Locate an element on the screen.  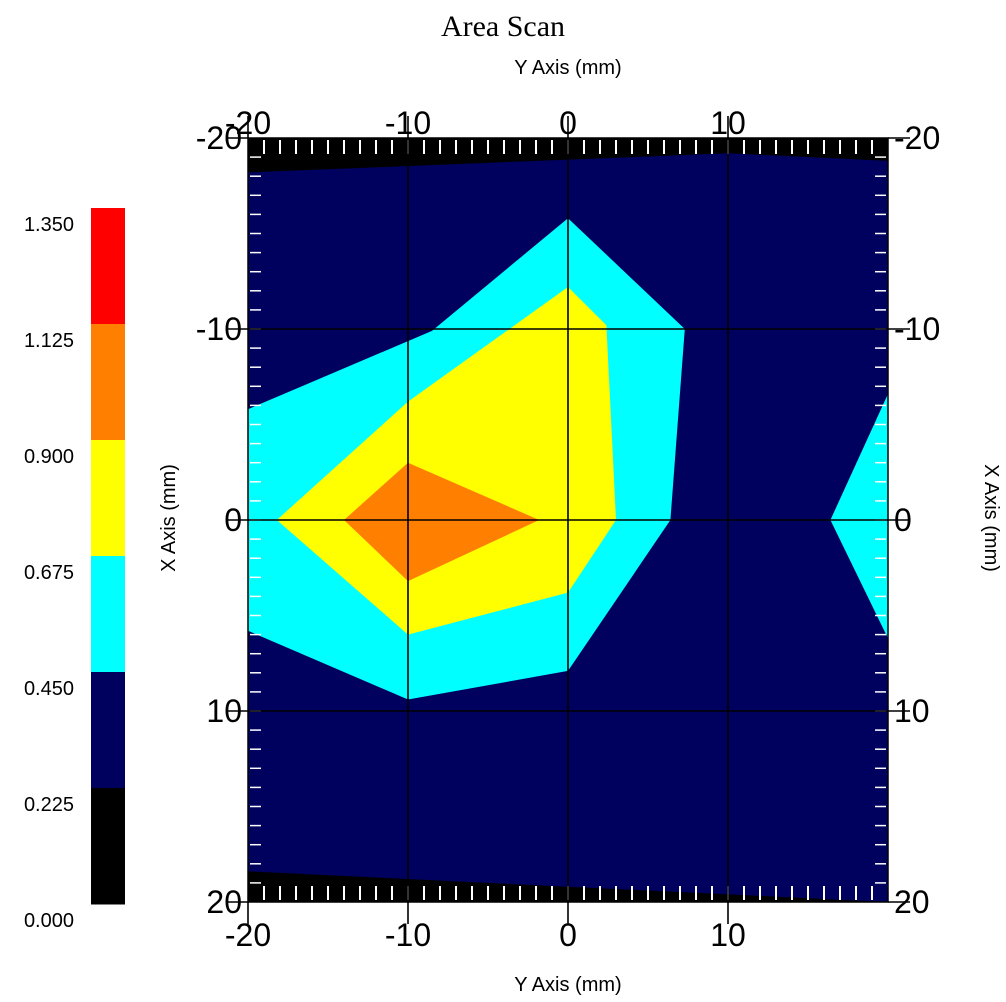
x-tick-label-top: -20 is located at coordinates (248, 123).